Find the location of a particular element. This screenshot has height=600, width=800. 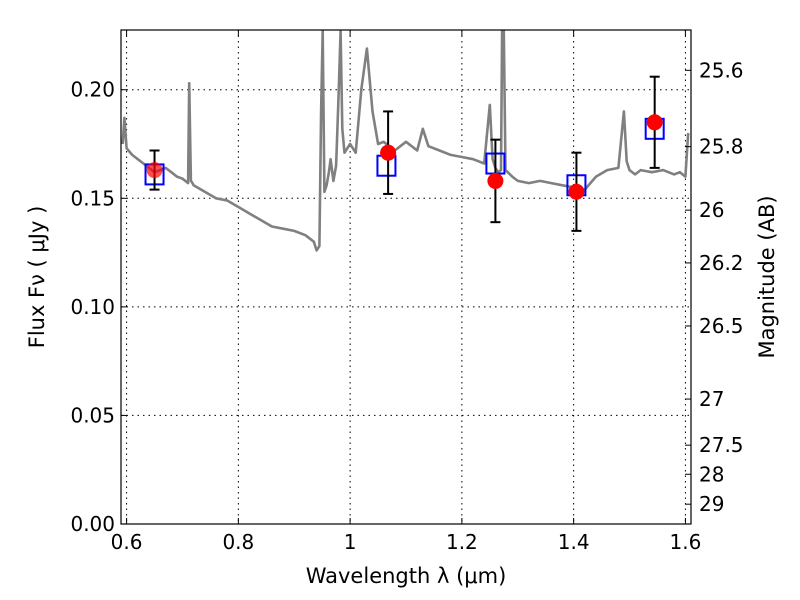

x-axis-label: Wavelength λ (μm) is located at coordinates (406, 576).